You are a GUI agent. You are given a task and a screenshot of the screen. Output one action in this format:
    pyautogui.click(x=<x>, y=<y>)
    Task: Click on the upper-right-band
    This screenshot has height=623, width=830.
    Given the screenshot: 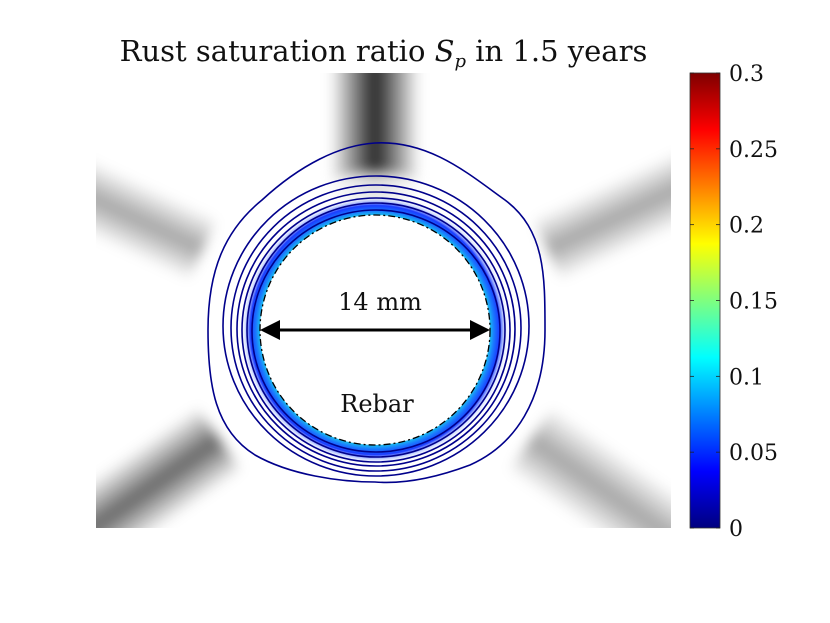 What is the action you would take?
    pyautogui.click(x=601, y=201)
    